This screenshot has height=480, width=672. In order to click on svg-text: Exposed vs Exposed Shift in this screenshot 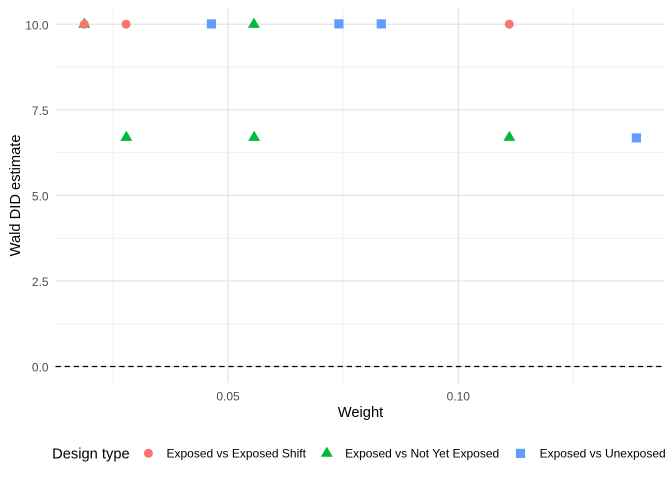, I will do `click(237, 454)`.